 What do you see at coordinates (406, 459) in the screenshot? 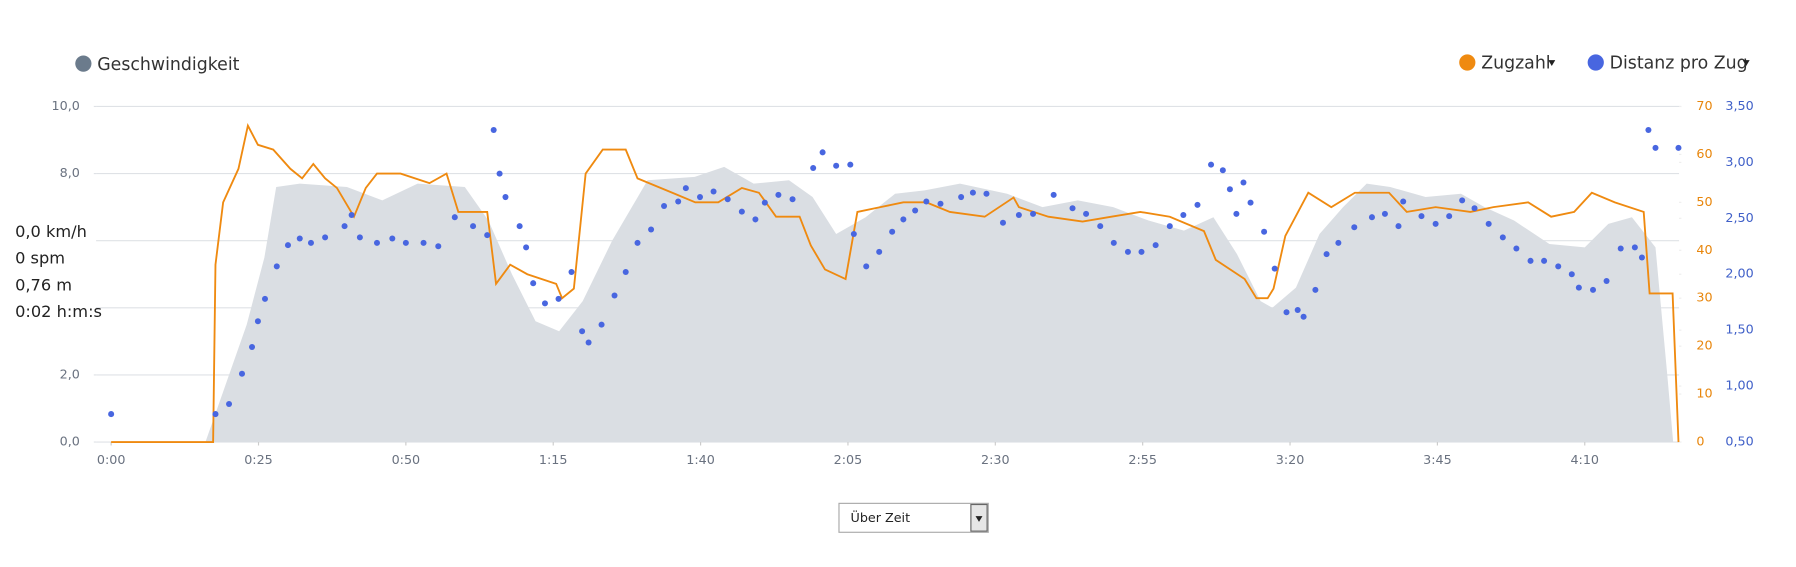
I see `x-tick-label: 0:50` at bounding box center [406, 459].